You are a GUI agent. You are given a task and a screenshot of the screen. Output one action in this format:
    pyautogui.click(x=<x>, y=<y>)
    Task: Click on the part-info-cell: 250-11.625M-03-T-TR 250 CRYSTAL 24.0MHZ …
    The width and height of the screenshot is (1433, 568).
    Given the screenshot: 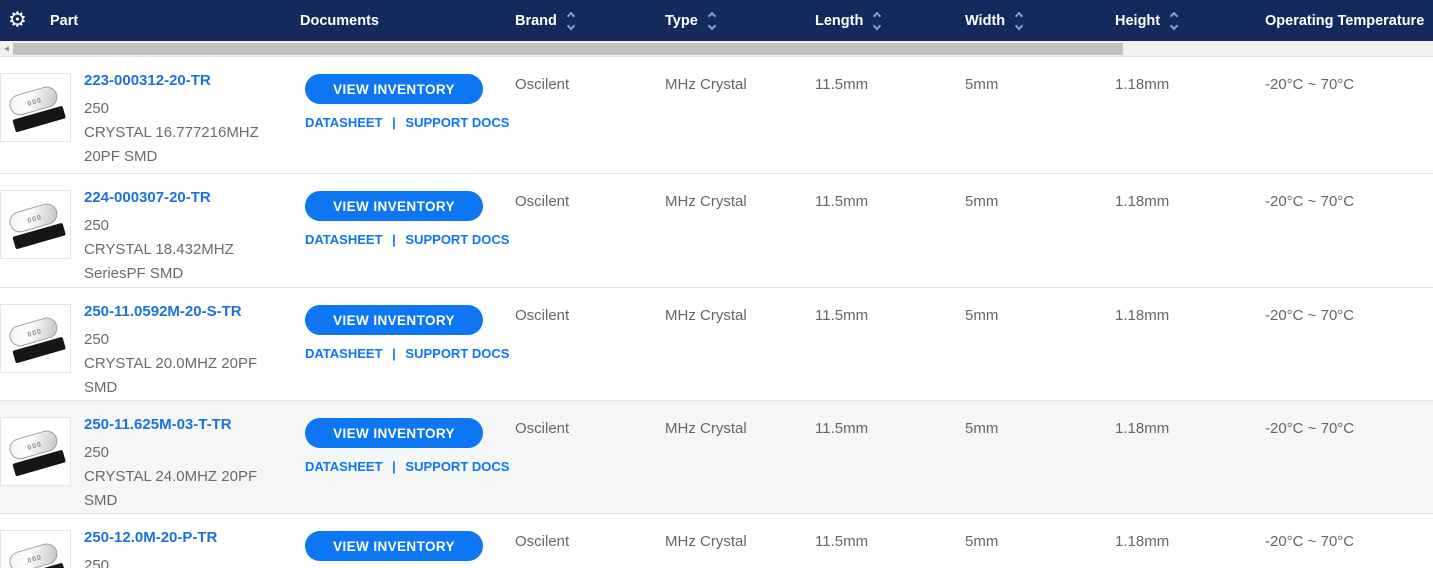 What is the action you would take?
    pyautogui.click(x=191, y=457)
    